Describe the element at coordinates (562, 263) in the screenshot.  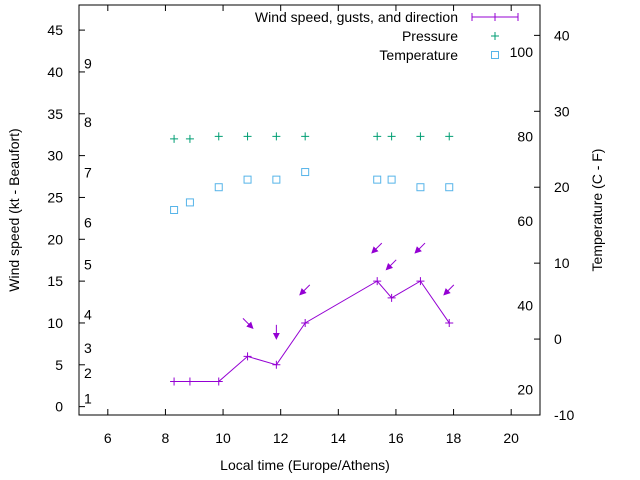
I see `celsius-tick-label: 10` at that location.